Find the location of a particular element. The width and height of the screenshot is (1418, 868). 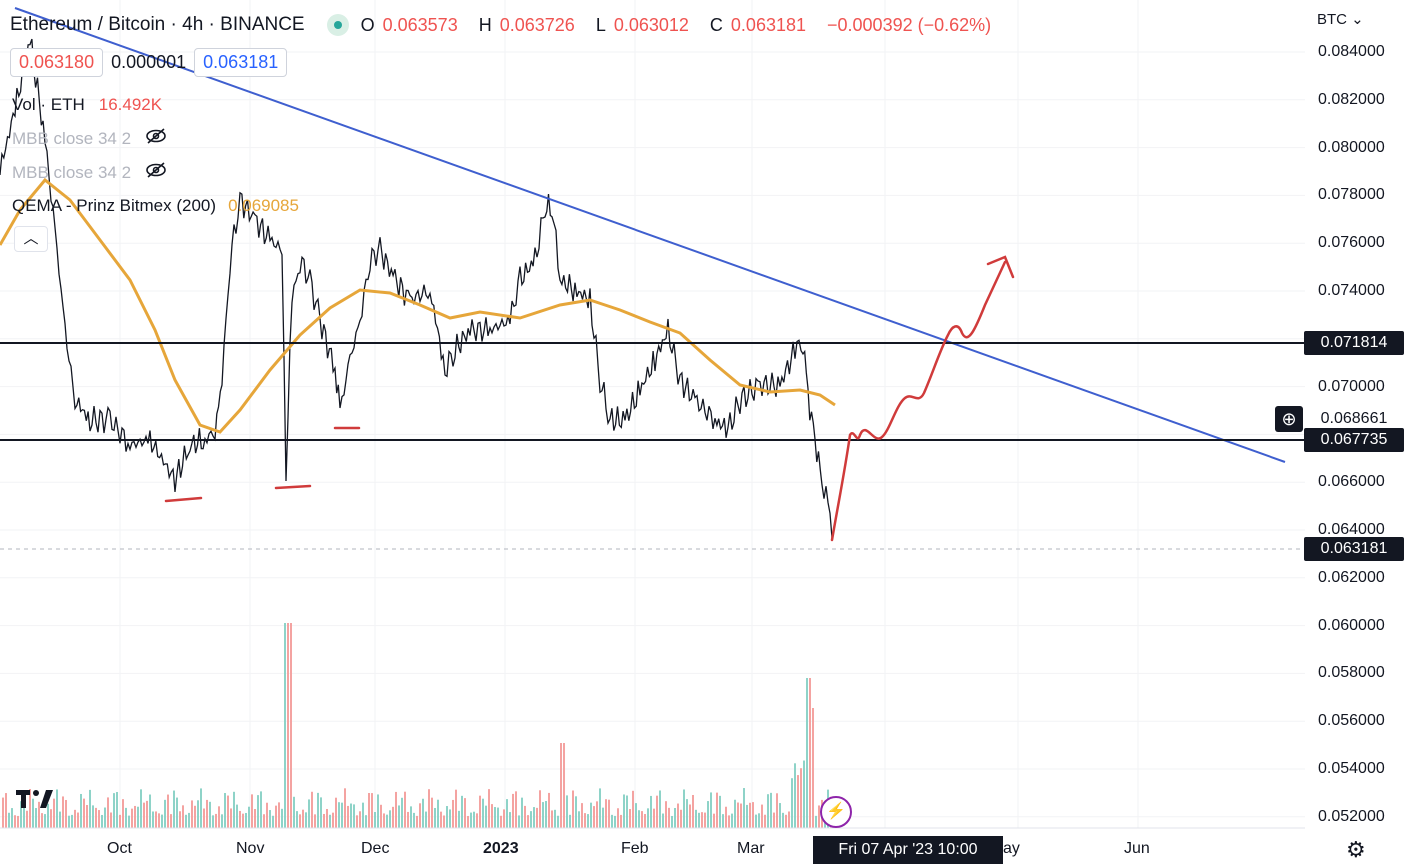

quote-boxes: 0.063180 0.000001 0.063181 is located at coordinates (149, 62).